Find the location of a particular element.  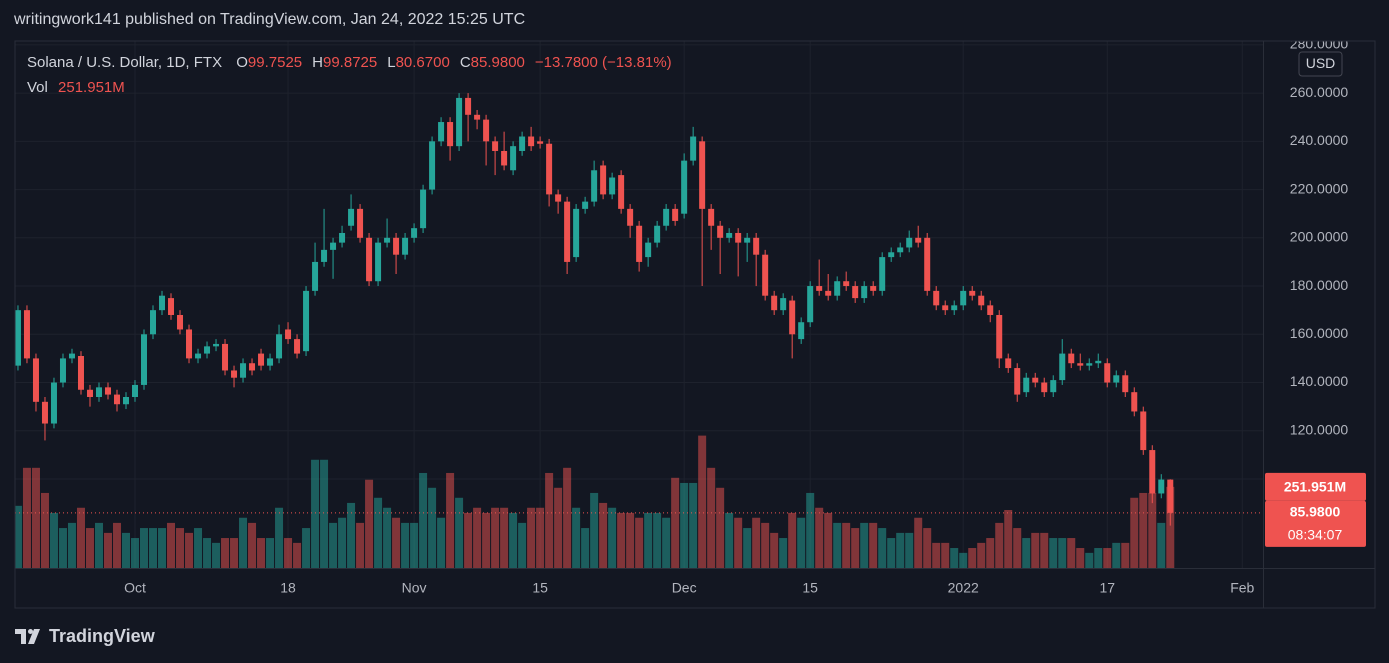

volume-badge is located at coordinates (1315, 486).